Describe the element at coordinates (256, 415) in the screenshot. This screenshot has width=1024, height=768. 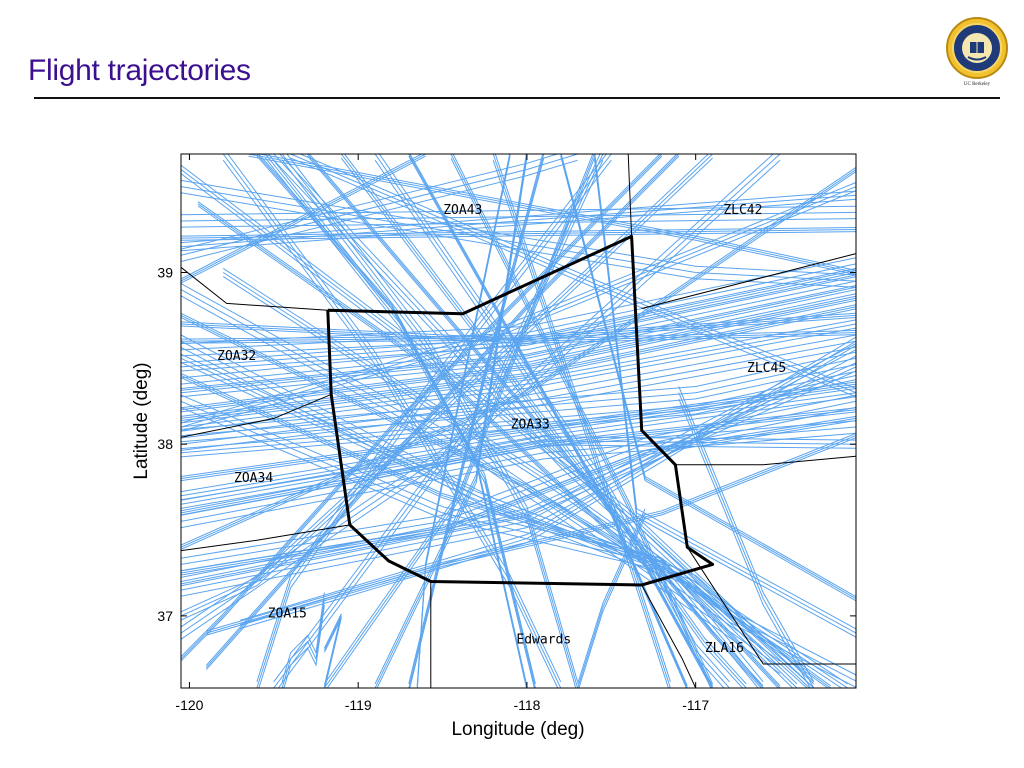
I see `sector-boundary-zoa32-zoa34` at that location.